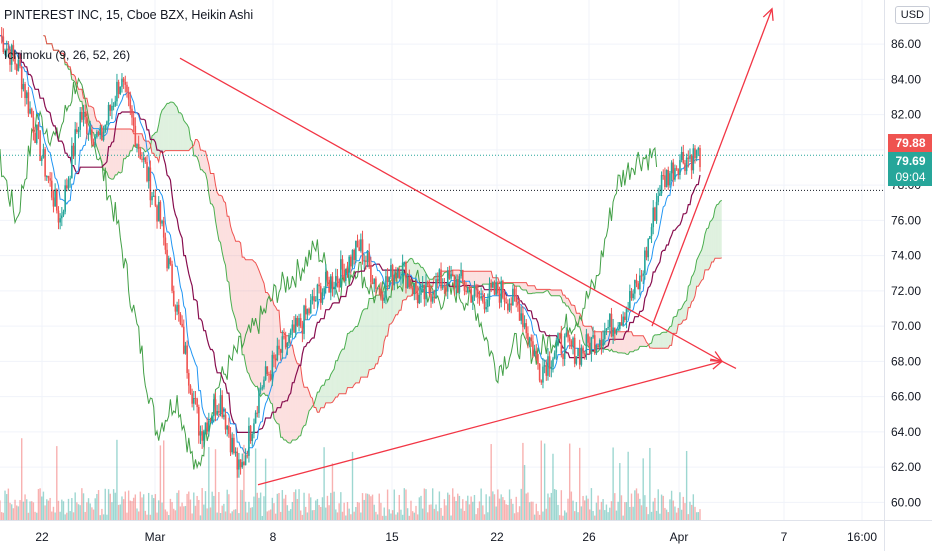 The height and width of the screenshot is (556, 932). Describe the element at coordinates (912, 15) in the screenshot. I see `currency-button: USD` at that location.